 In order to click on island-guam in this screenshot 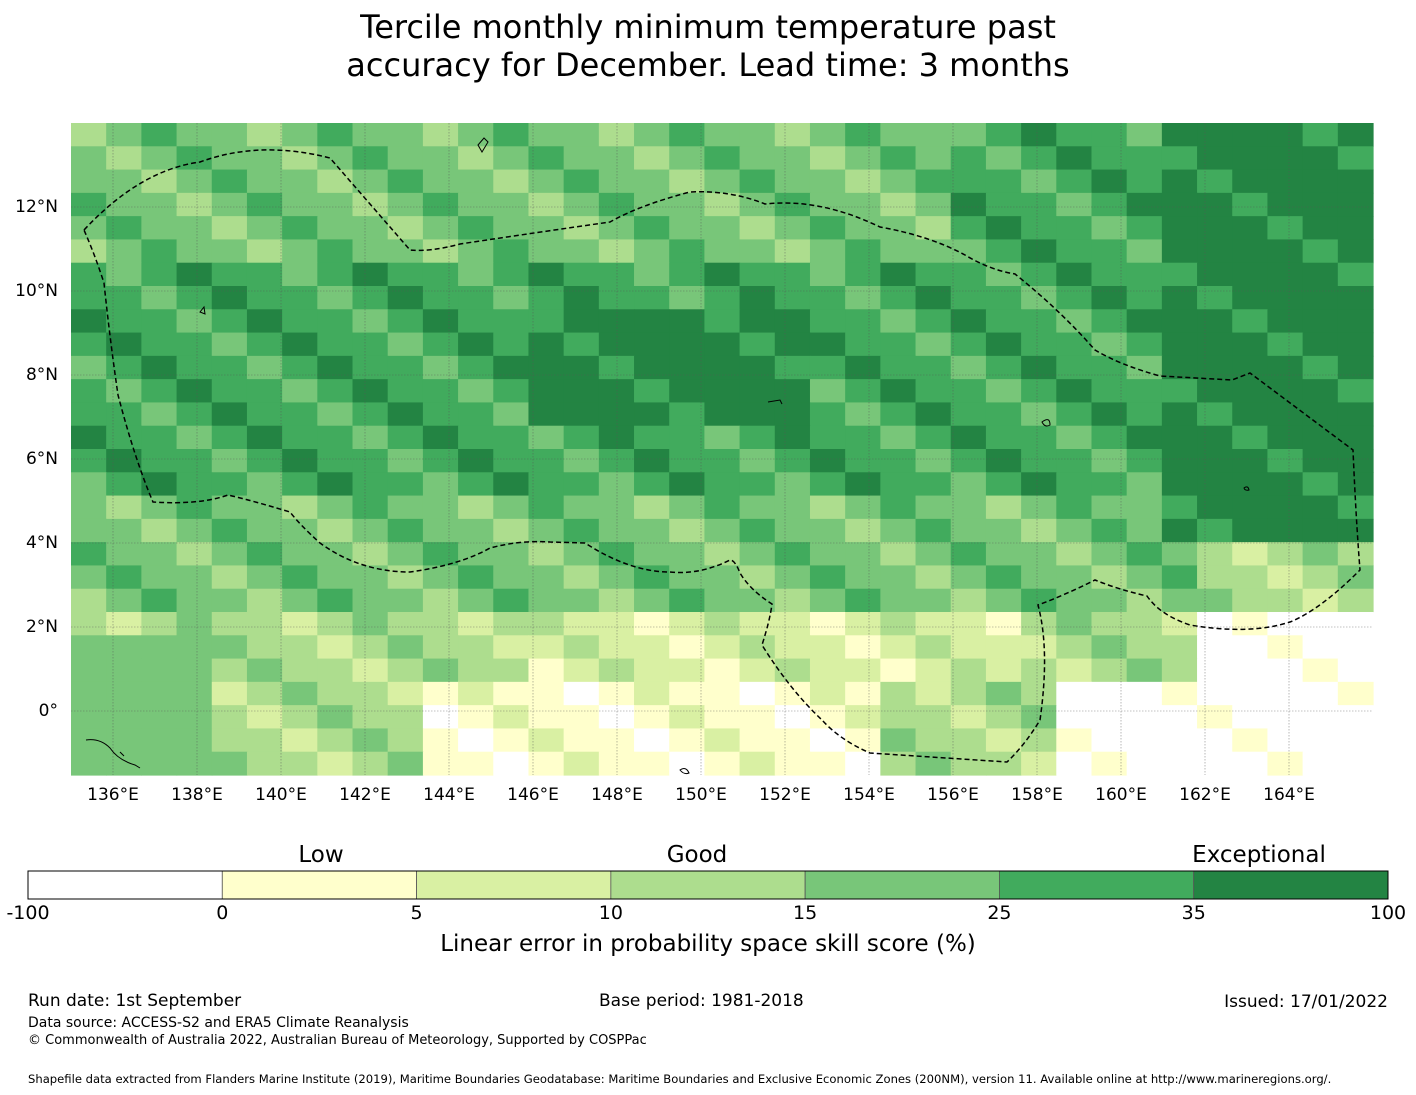, I will do `click(483, 145)`.